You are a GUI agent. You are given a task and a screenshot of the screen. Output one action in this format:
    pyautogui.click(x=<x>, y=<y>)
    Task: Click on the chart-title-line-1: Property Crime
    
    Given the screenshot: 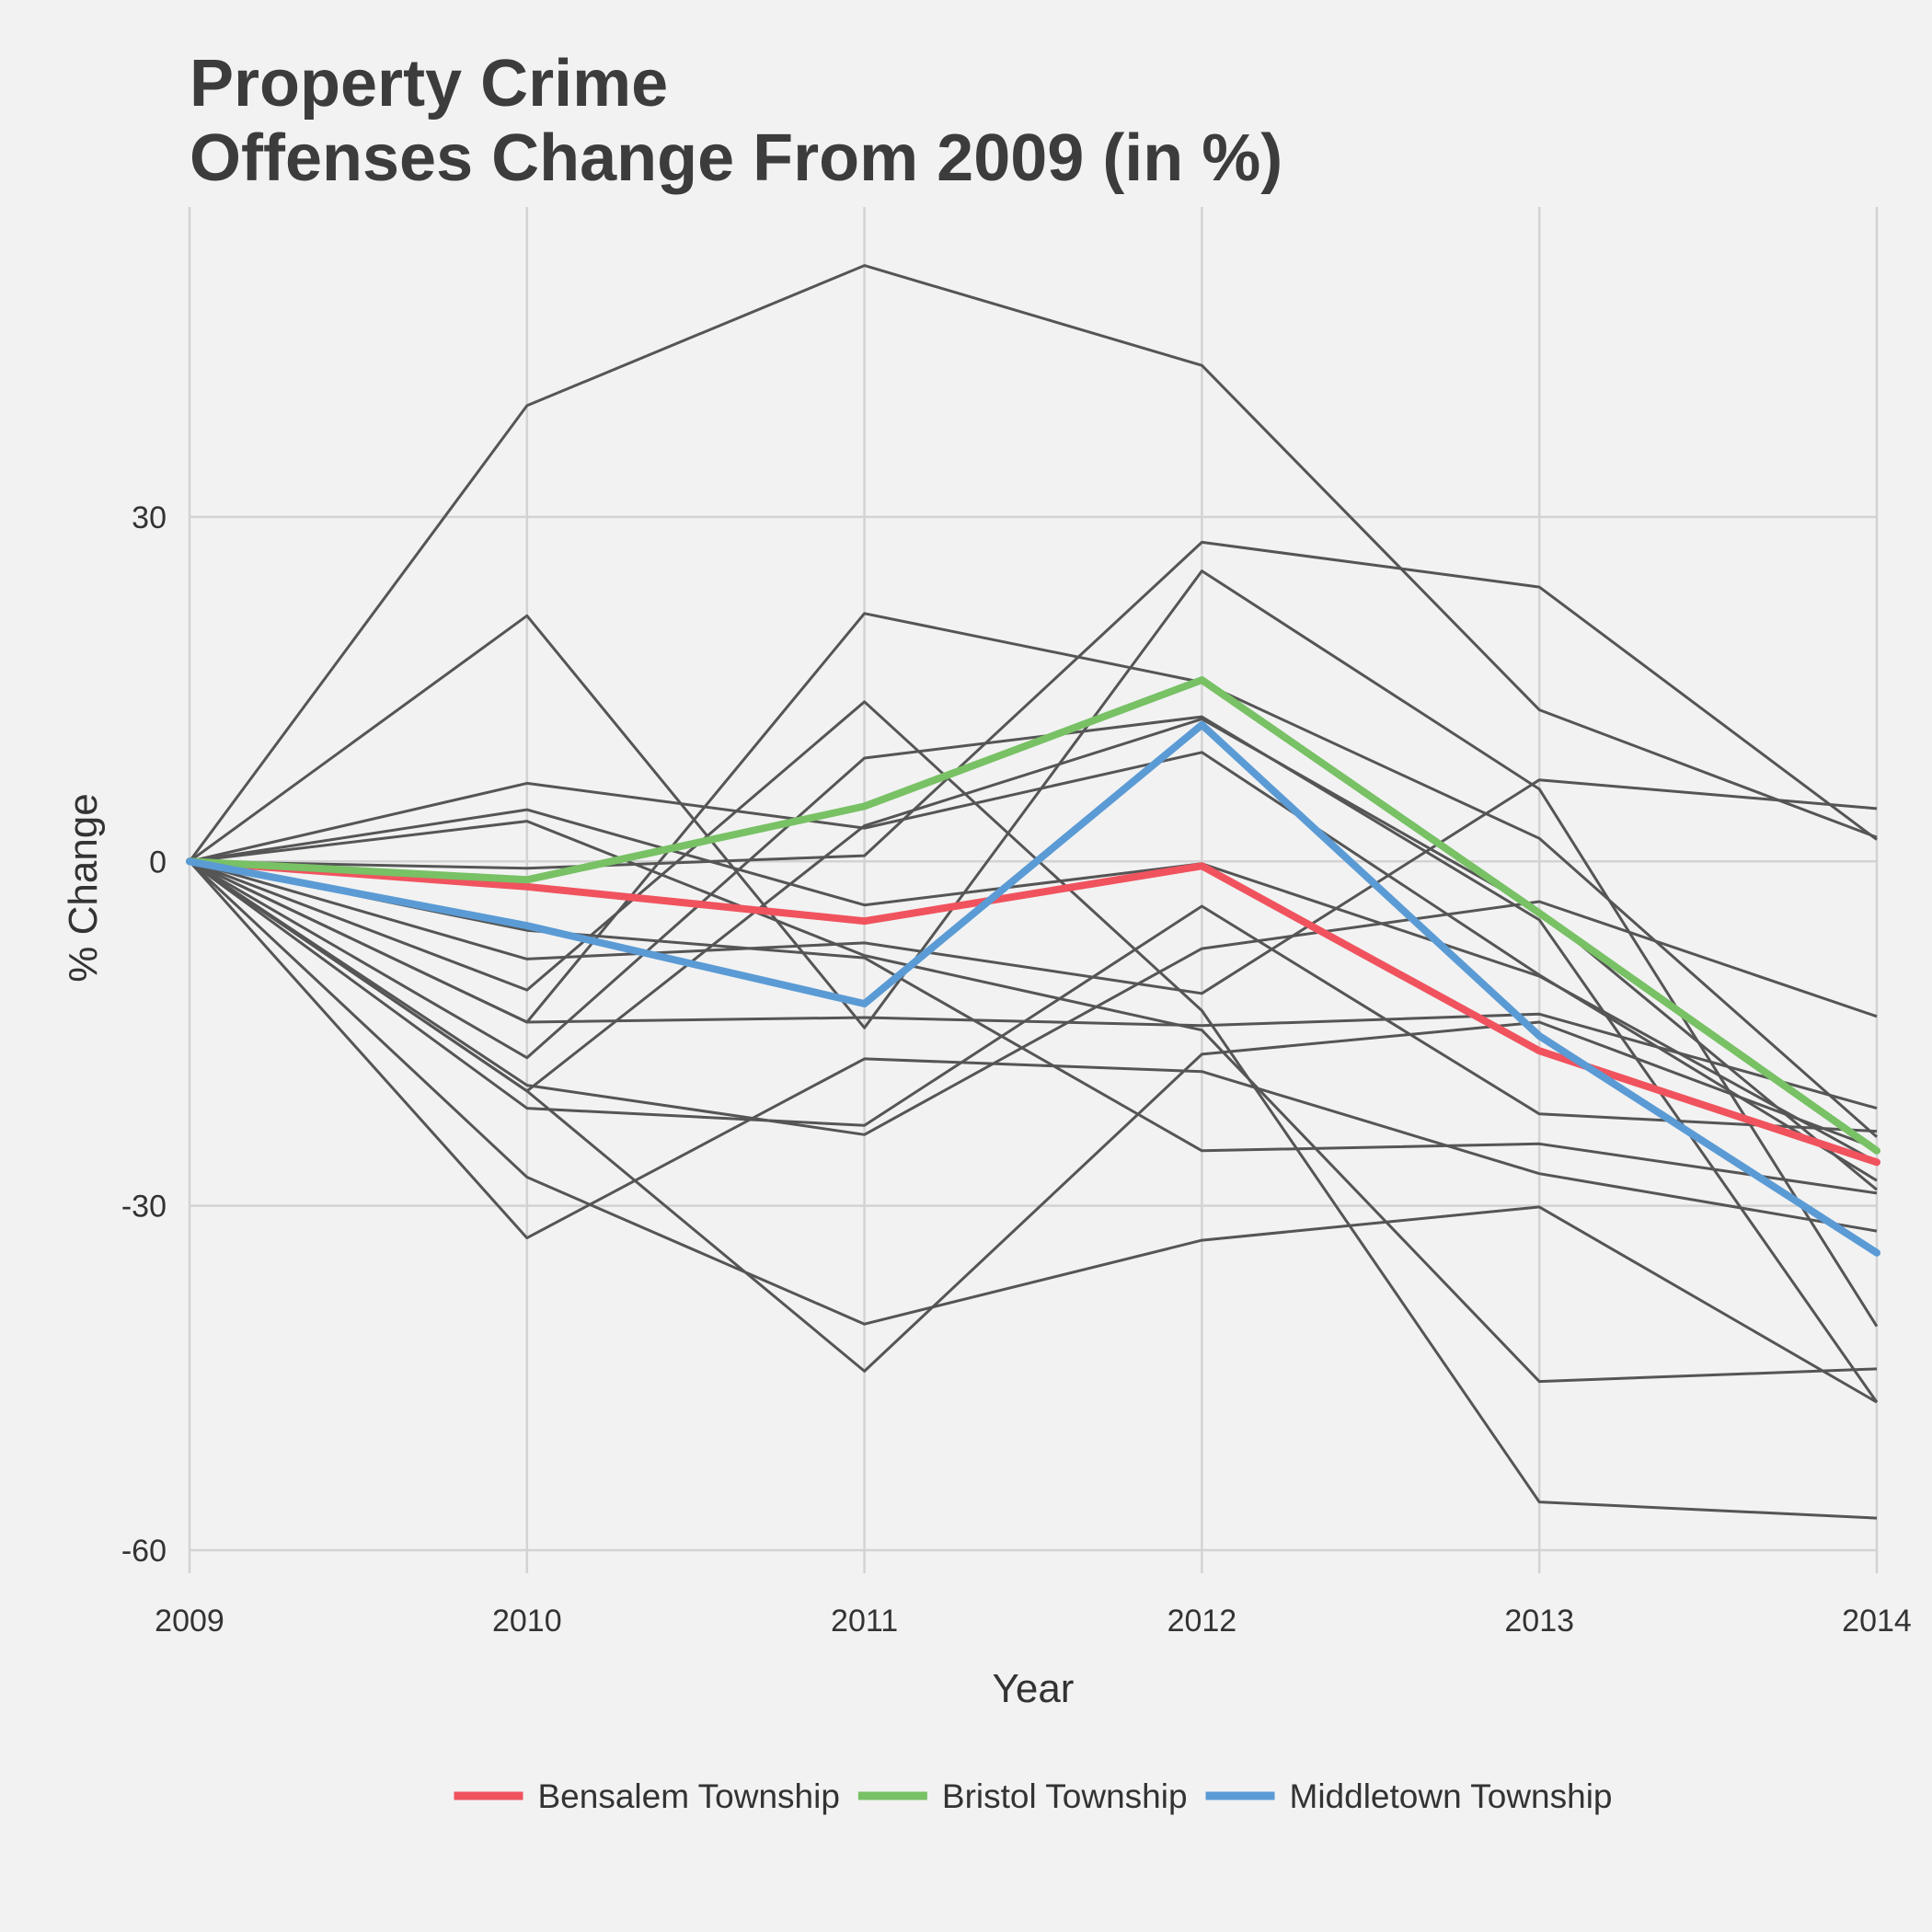 What is the action you would take?
    pyautogui.click(x=429, y=84)
    